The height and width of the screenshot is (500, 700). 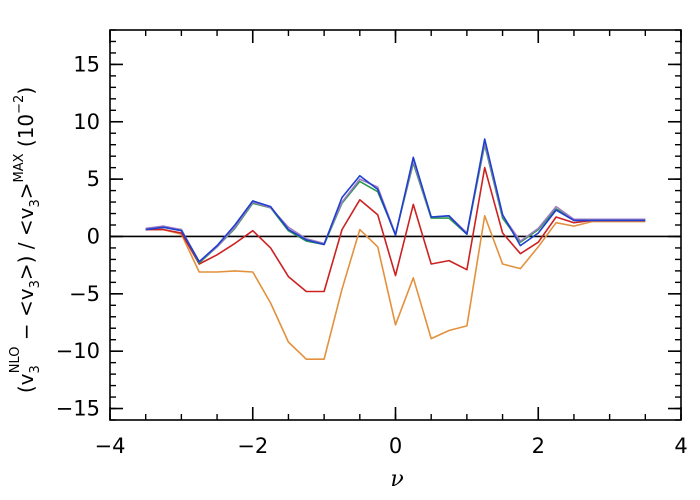 What do you see at coordinates (93, 236) in the screenshot?
I see `y-tick-label: 0` at bounding box center [93, 236].